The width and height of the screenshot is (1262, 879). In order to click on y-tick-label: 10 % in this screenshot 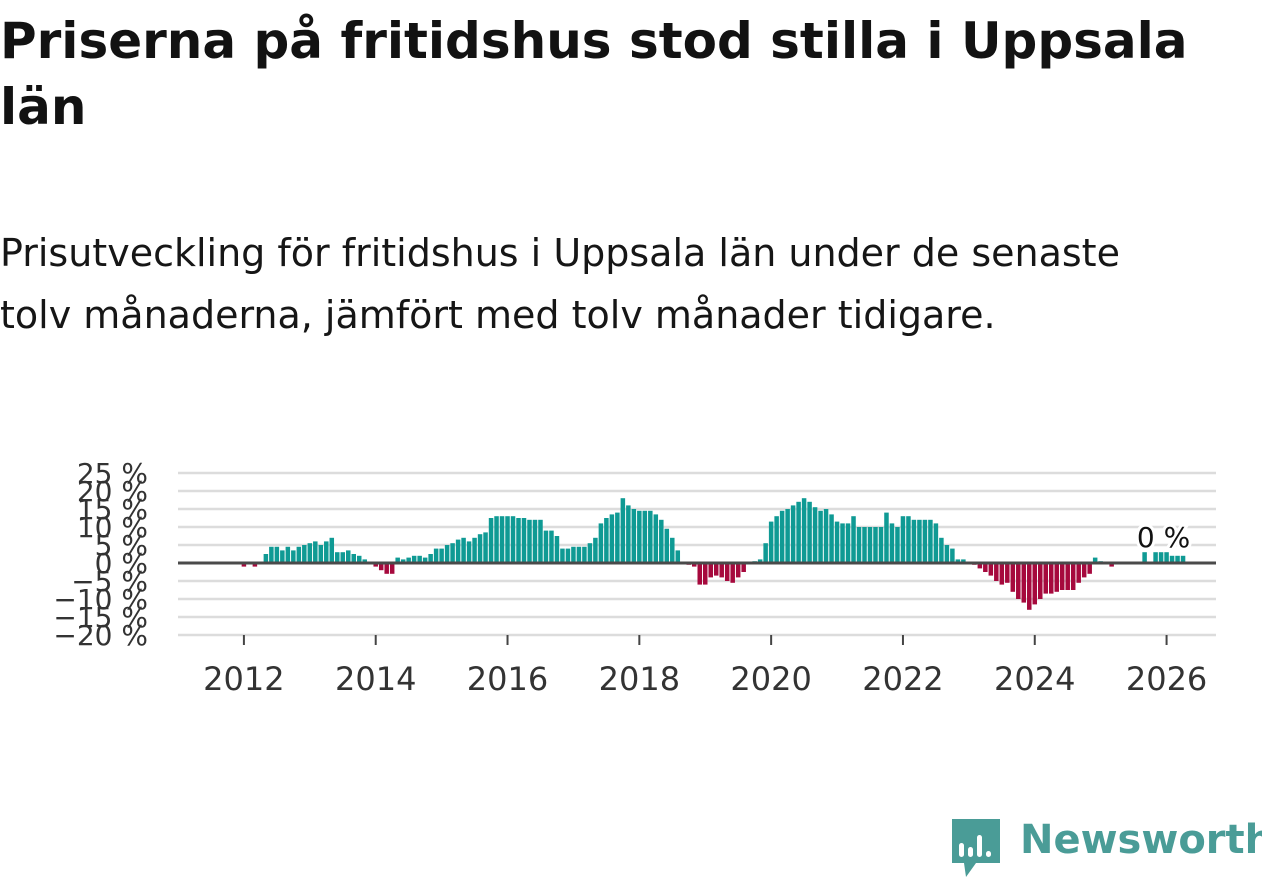, I will do `click(112, 527)`.